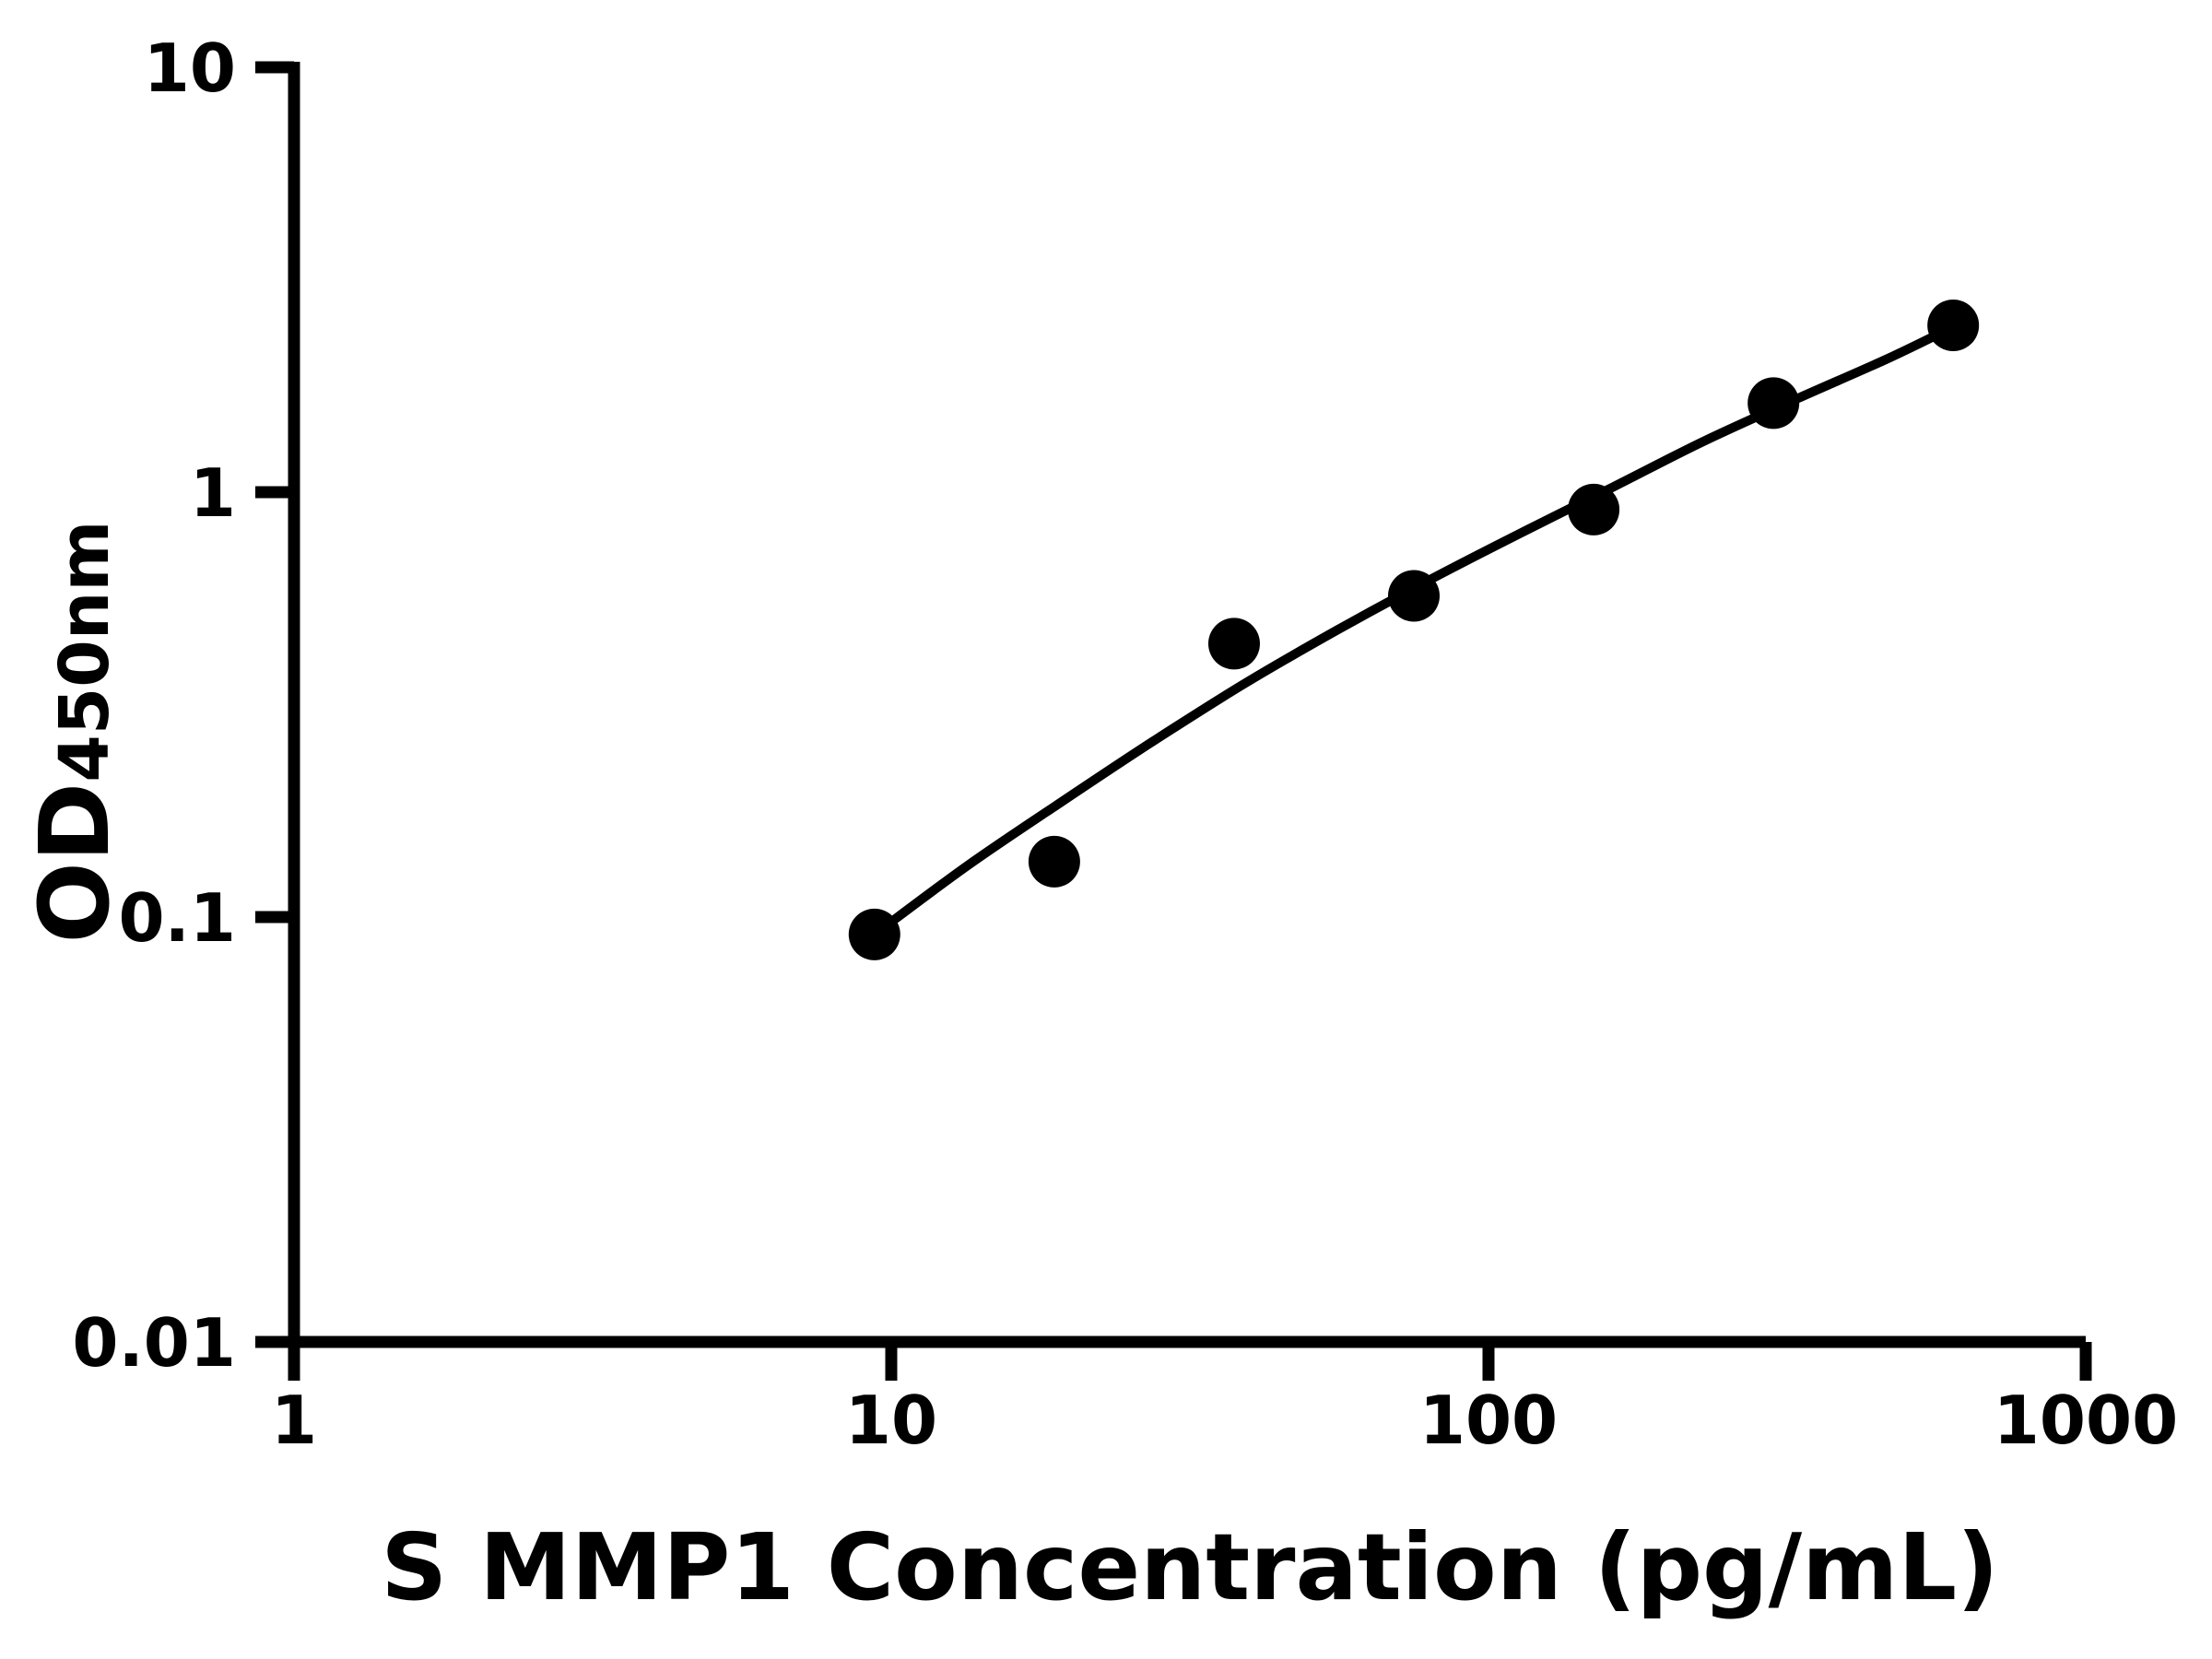 This screenshot has width=2212, height=1659. Describe the element at coordinates (891, 1420) in the screenshot. I see `x-tick-label: 10` at that location.